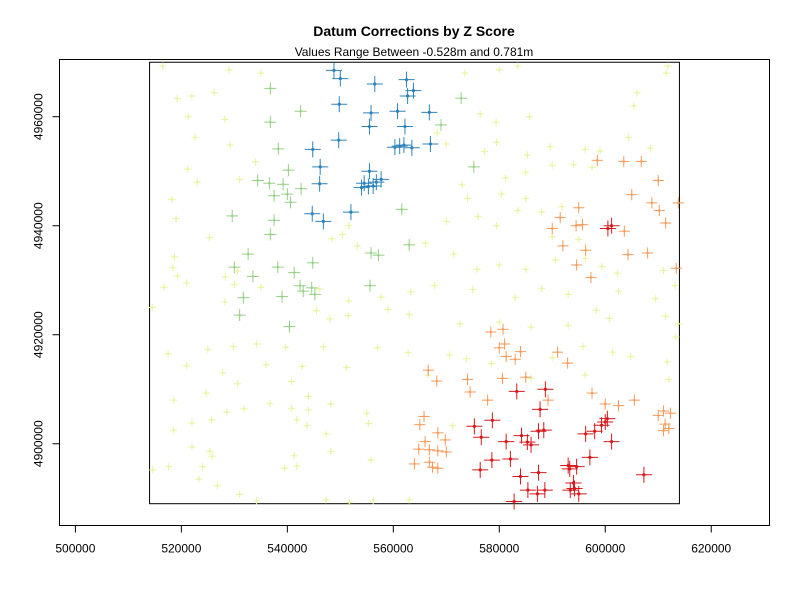 This screenshot has height=600, width=800. What do you see at coordinates (711, 549) in the screenshot?
I see `x-tick-label: 620000` at bounding box center [711, 549].